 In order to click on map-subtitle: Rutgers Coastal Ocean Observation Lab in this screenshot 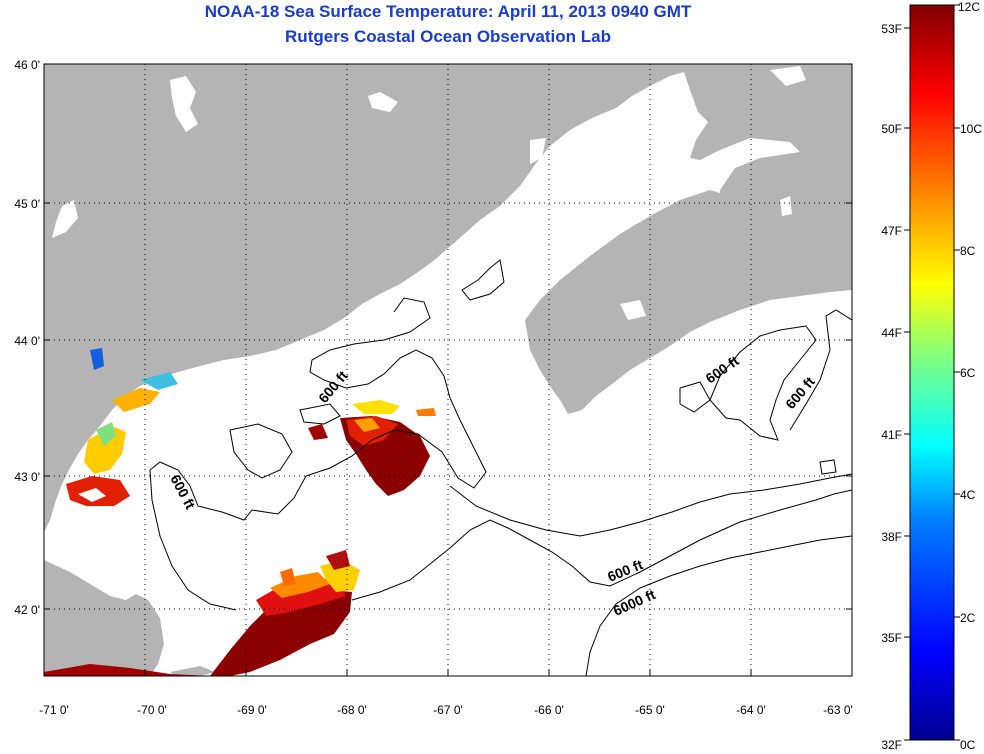, I will do `click(448, 36)`.